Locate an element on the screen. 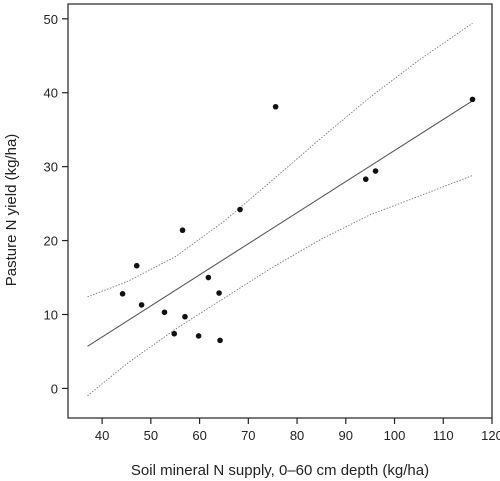 The height and width of the screenshot is (481, 500). y-tick-label-10: 10 is located at coordinates (51, 315).